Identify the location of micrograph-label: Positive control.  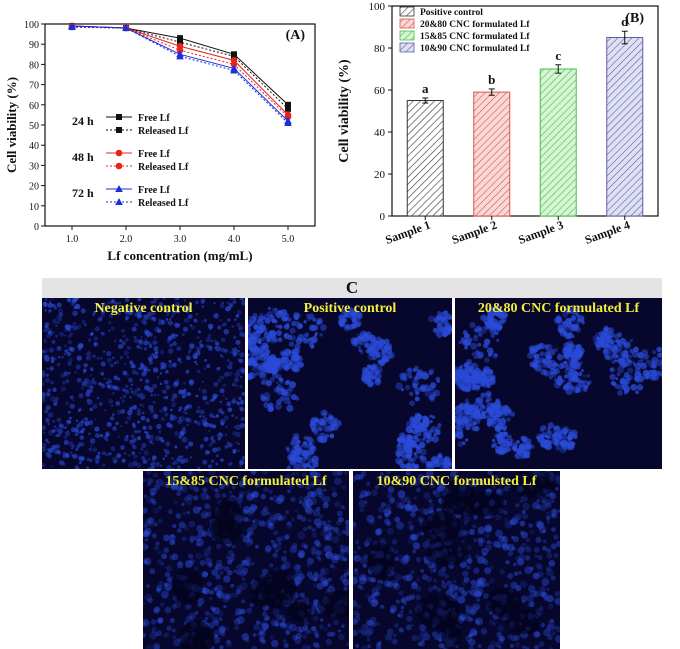
(350, 308).